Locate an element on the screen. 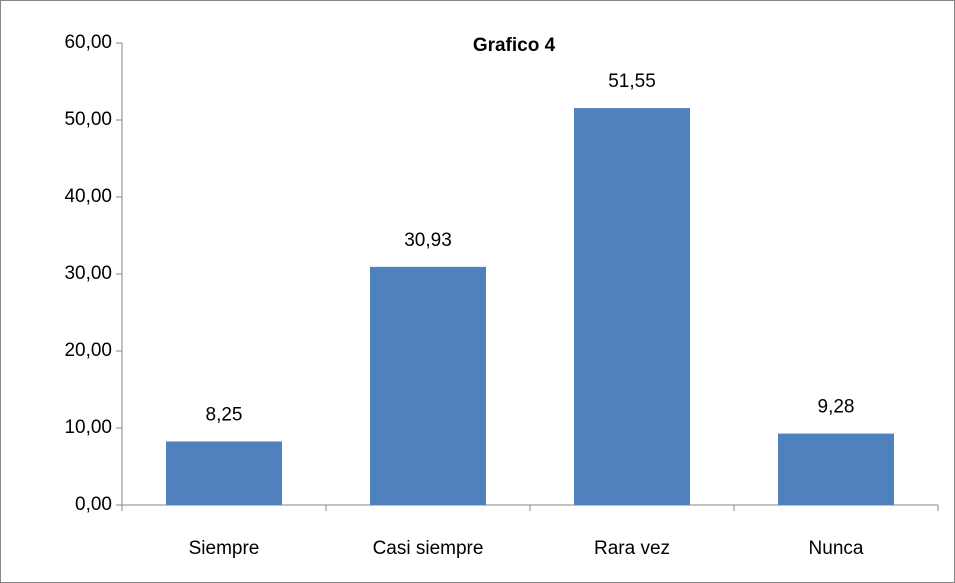 This screenshot has width=955, height=583. x-tick-label: Siempre is located at coordinates (224, 548).